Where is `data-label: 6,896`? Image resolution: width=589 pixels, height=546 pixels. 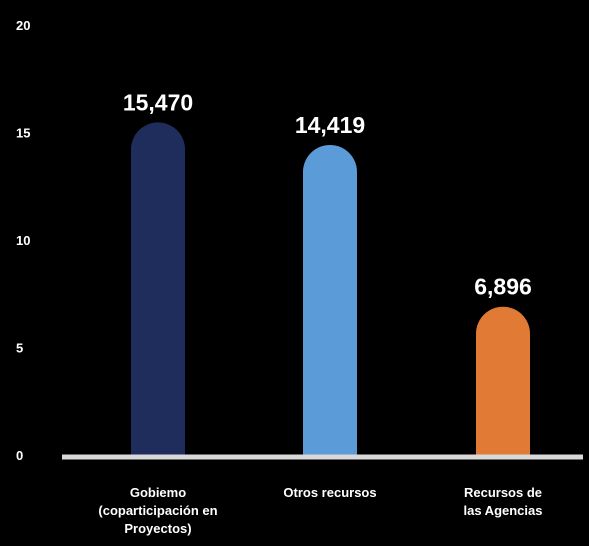
data-label: 6,896 is located at coordinates (503, 287).